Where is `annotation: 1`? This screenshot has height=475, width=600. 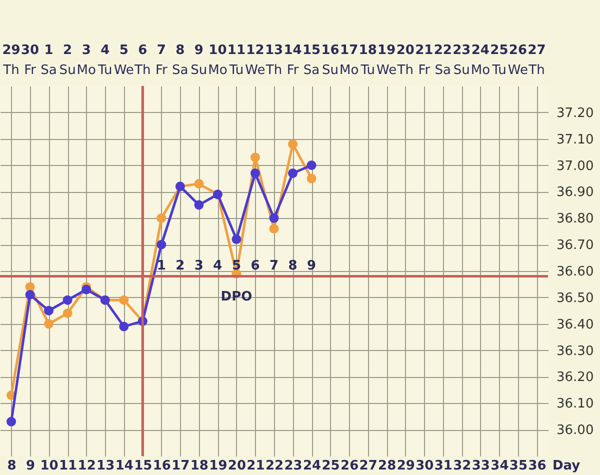 annotation: 1 is located at coordinates (161, 266).